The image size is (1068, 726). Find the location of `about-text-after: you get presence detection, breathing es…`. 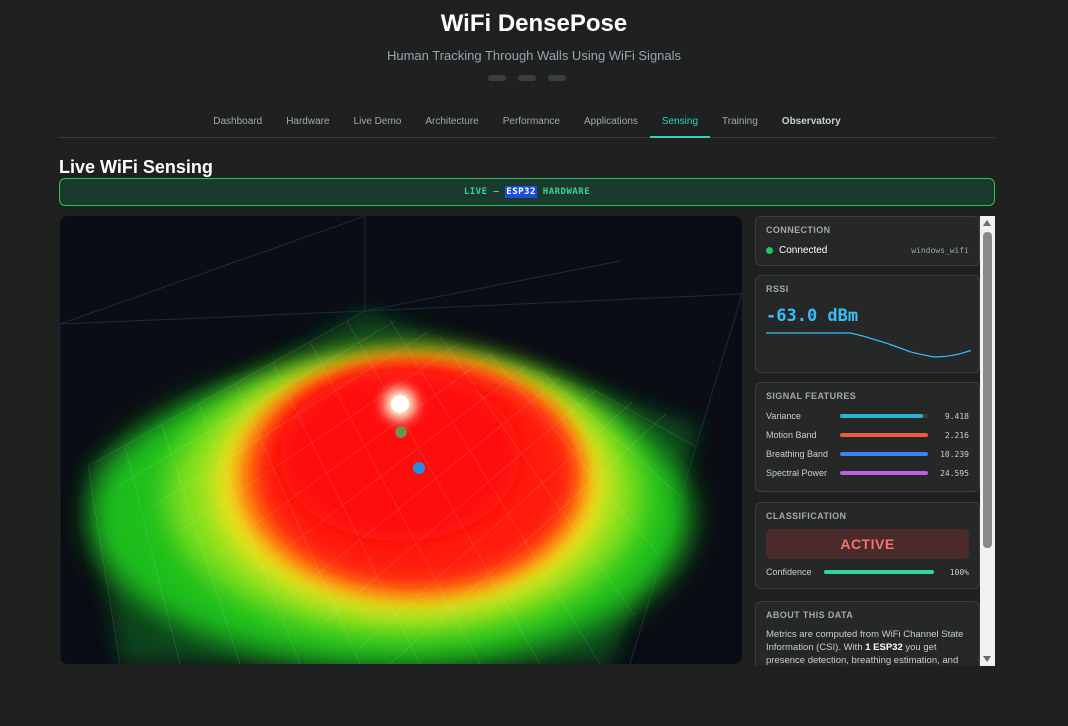

about-text-after: you get presence detection, breathing es… is located at coordinates (862, 654).